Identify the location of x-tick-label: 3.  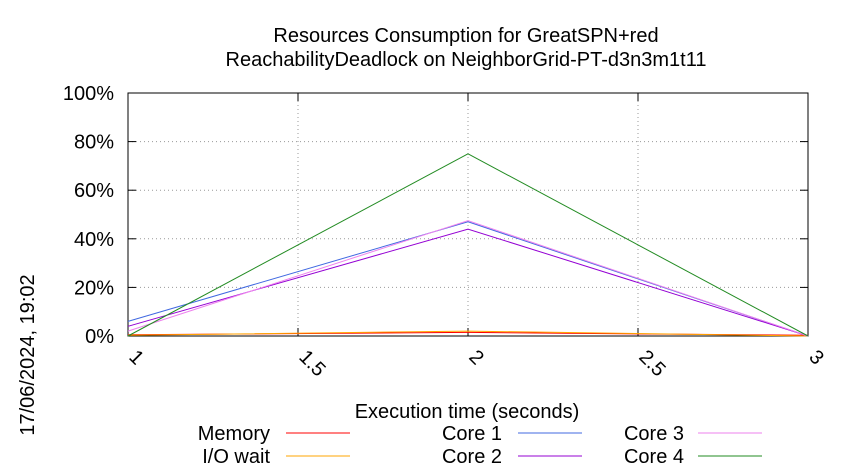
(815, 357).